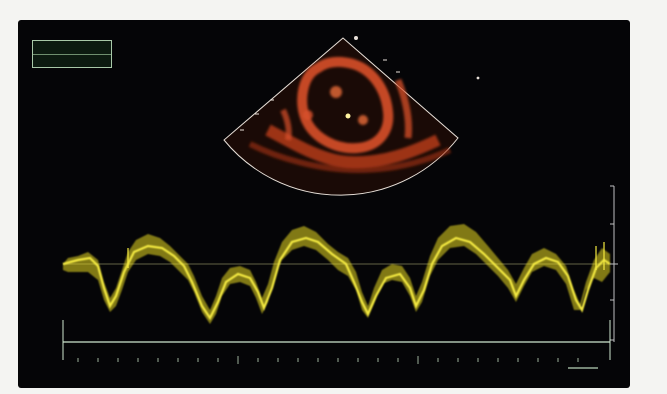 This screenshot has width=667, height=394. I want to click on measurement-box, so click(72, 54).